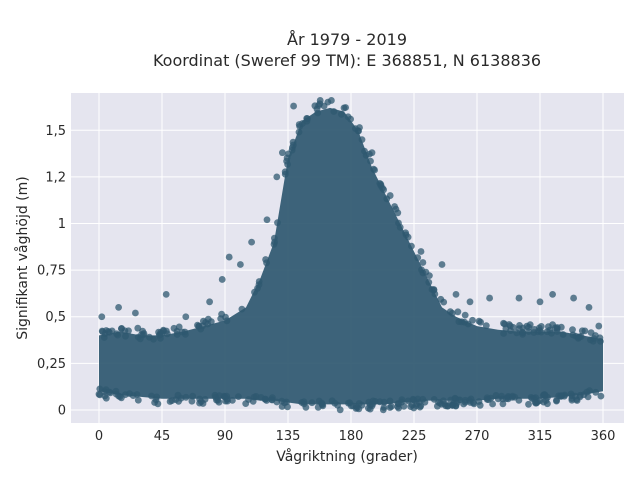  I want to click on x-tick-label: 225, so click(414, 436).